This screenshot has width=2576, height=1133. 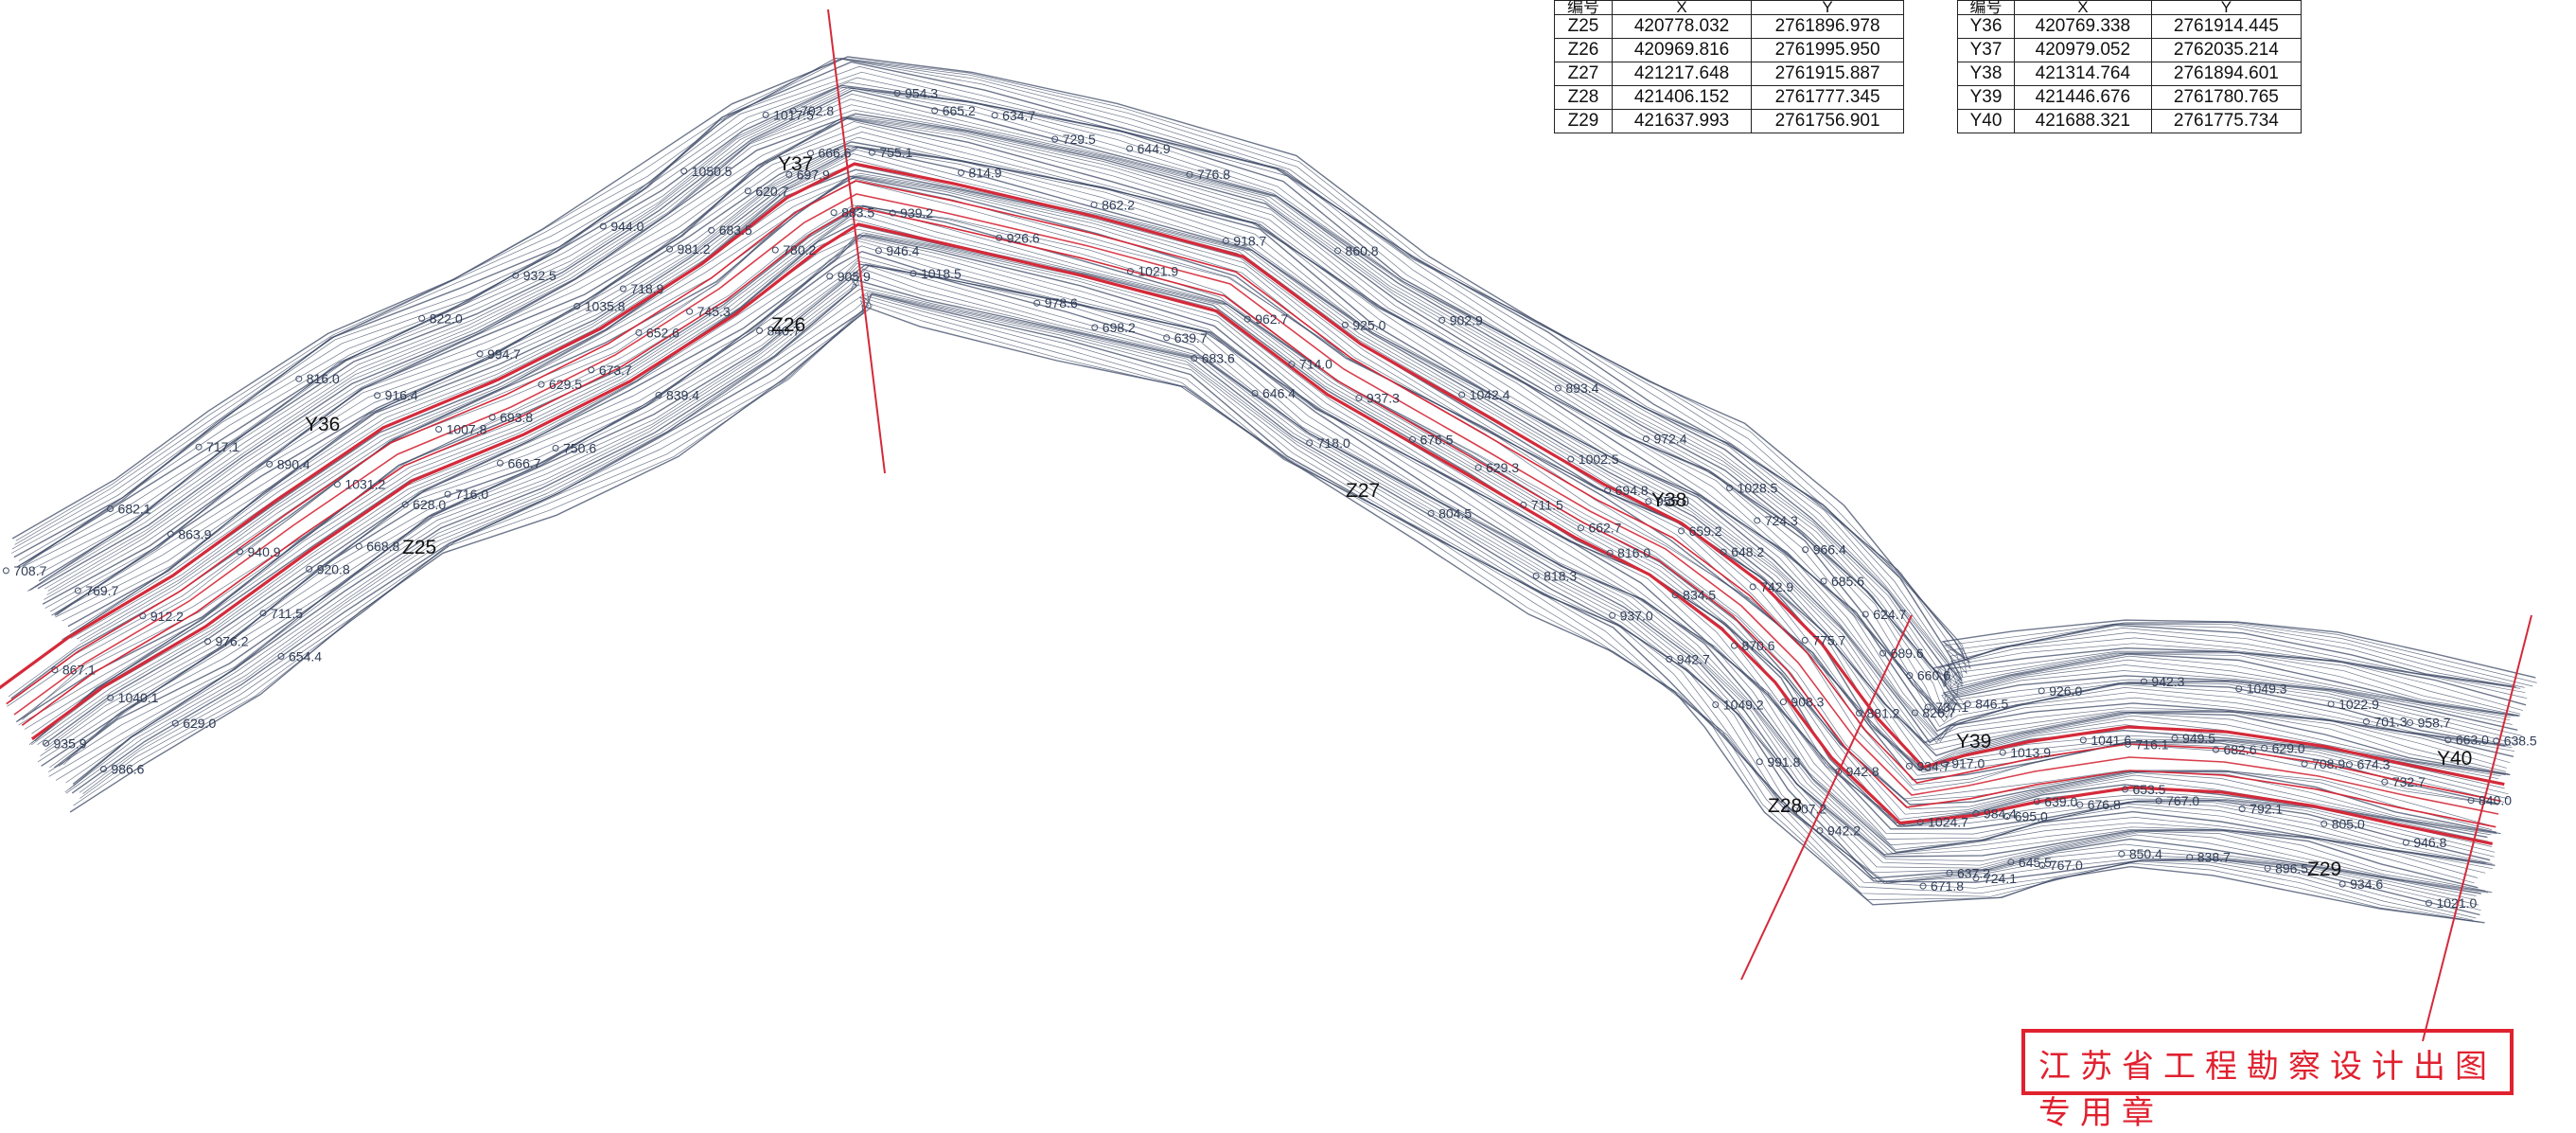 What do you see at coordinates (1747, 551) in the screenshot?
I see `elevation-label: 648.2` at bounding box center [1747, 551].